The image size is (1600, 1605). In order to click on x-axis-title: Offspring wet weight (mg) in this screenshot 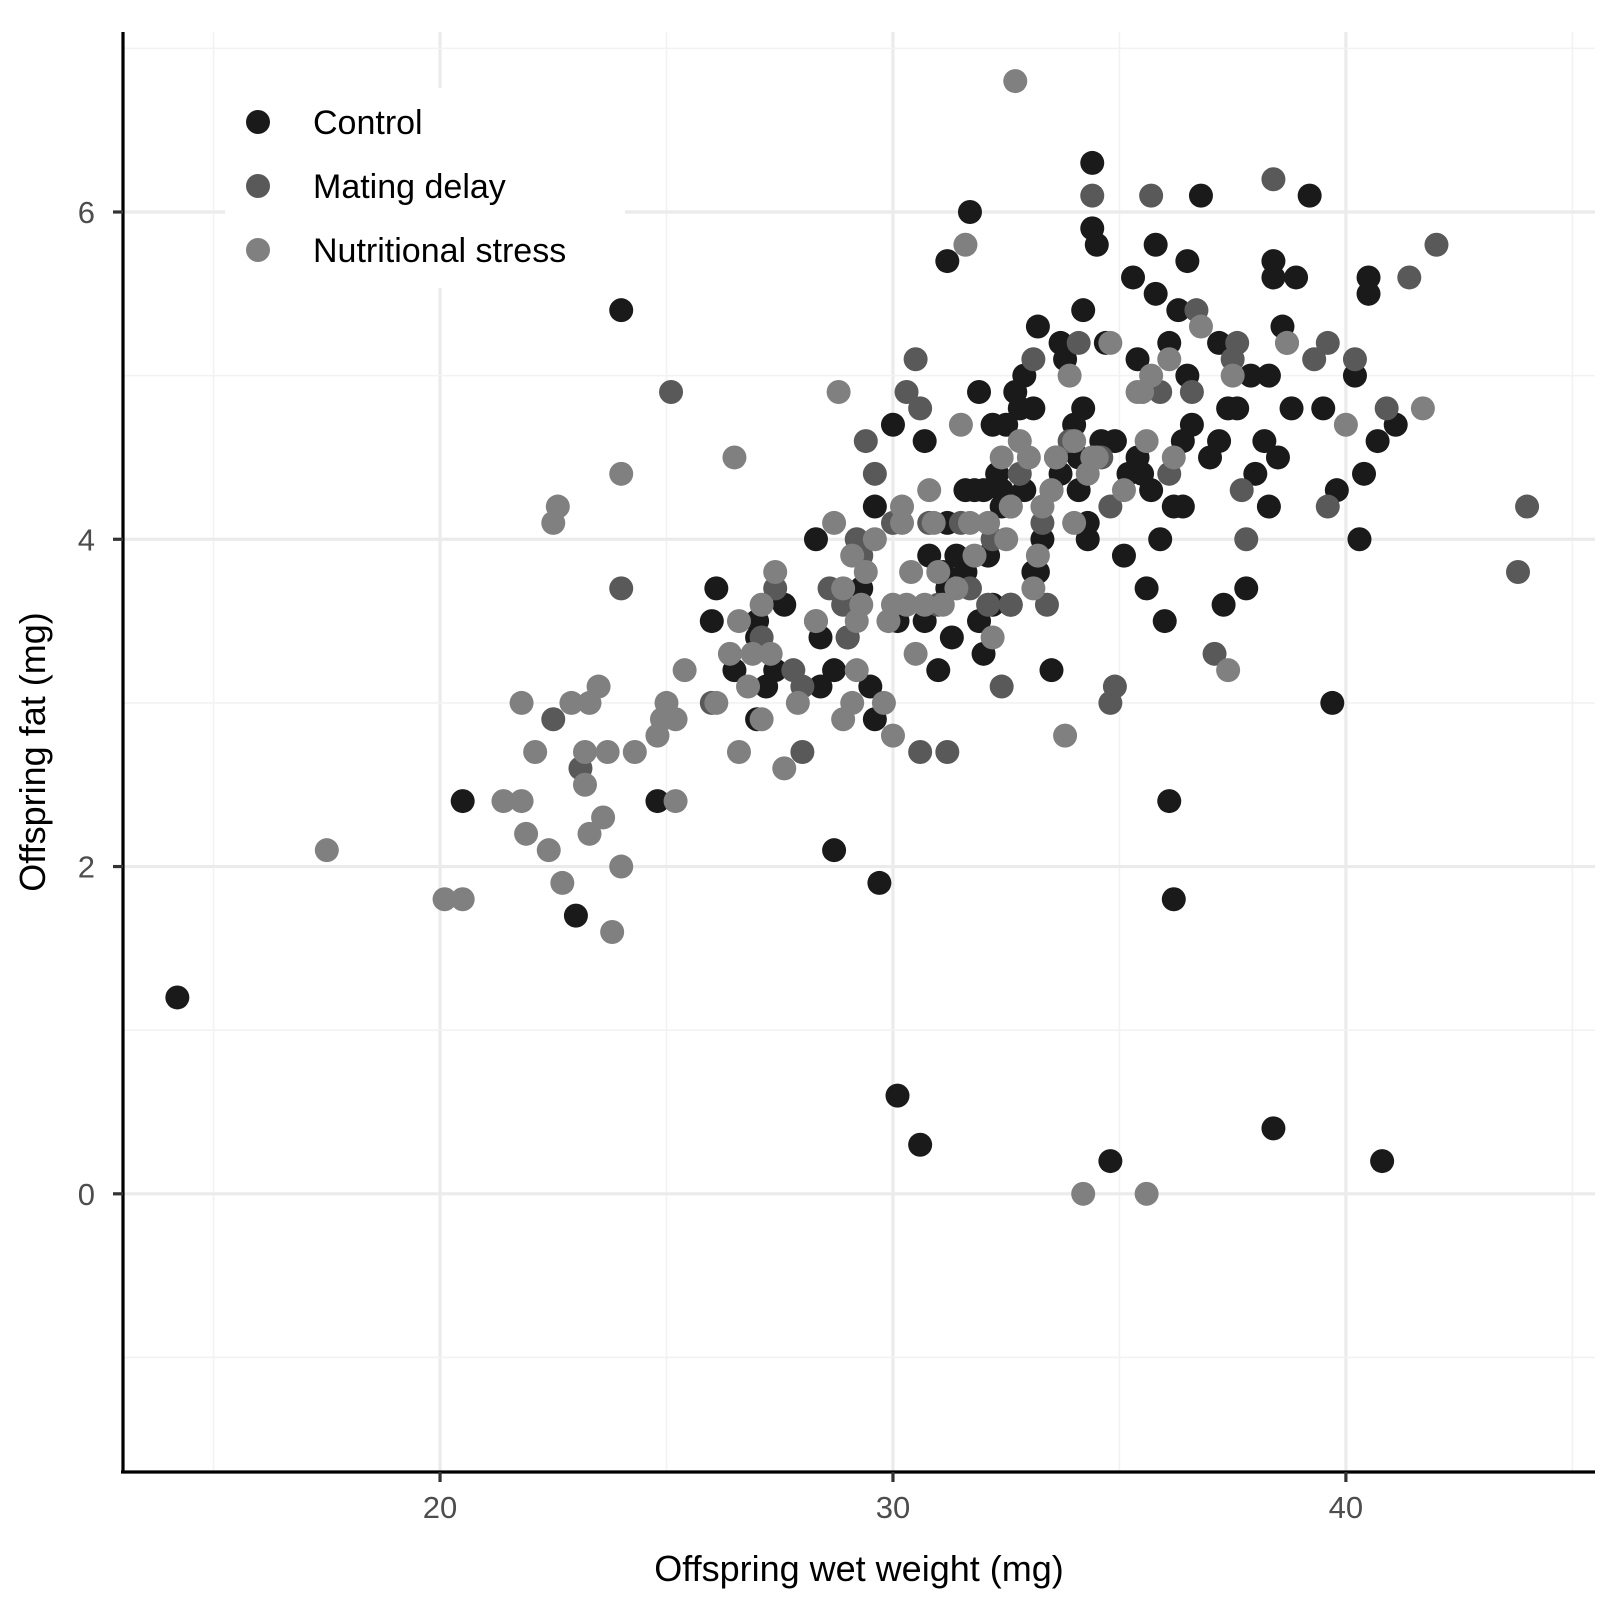, I will do `click(858, 1568)`.